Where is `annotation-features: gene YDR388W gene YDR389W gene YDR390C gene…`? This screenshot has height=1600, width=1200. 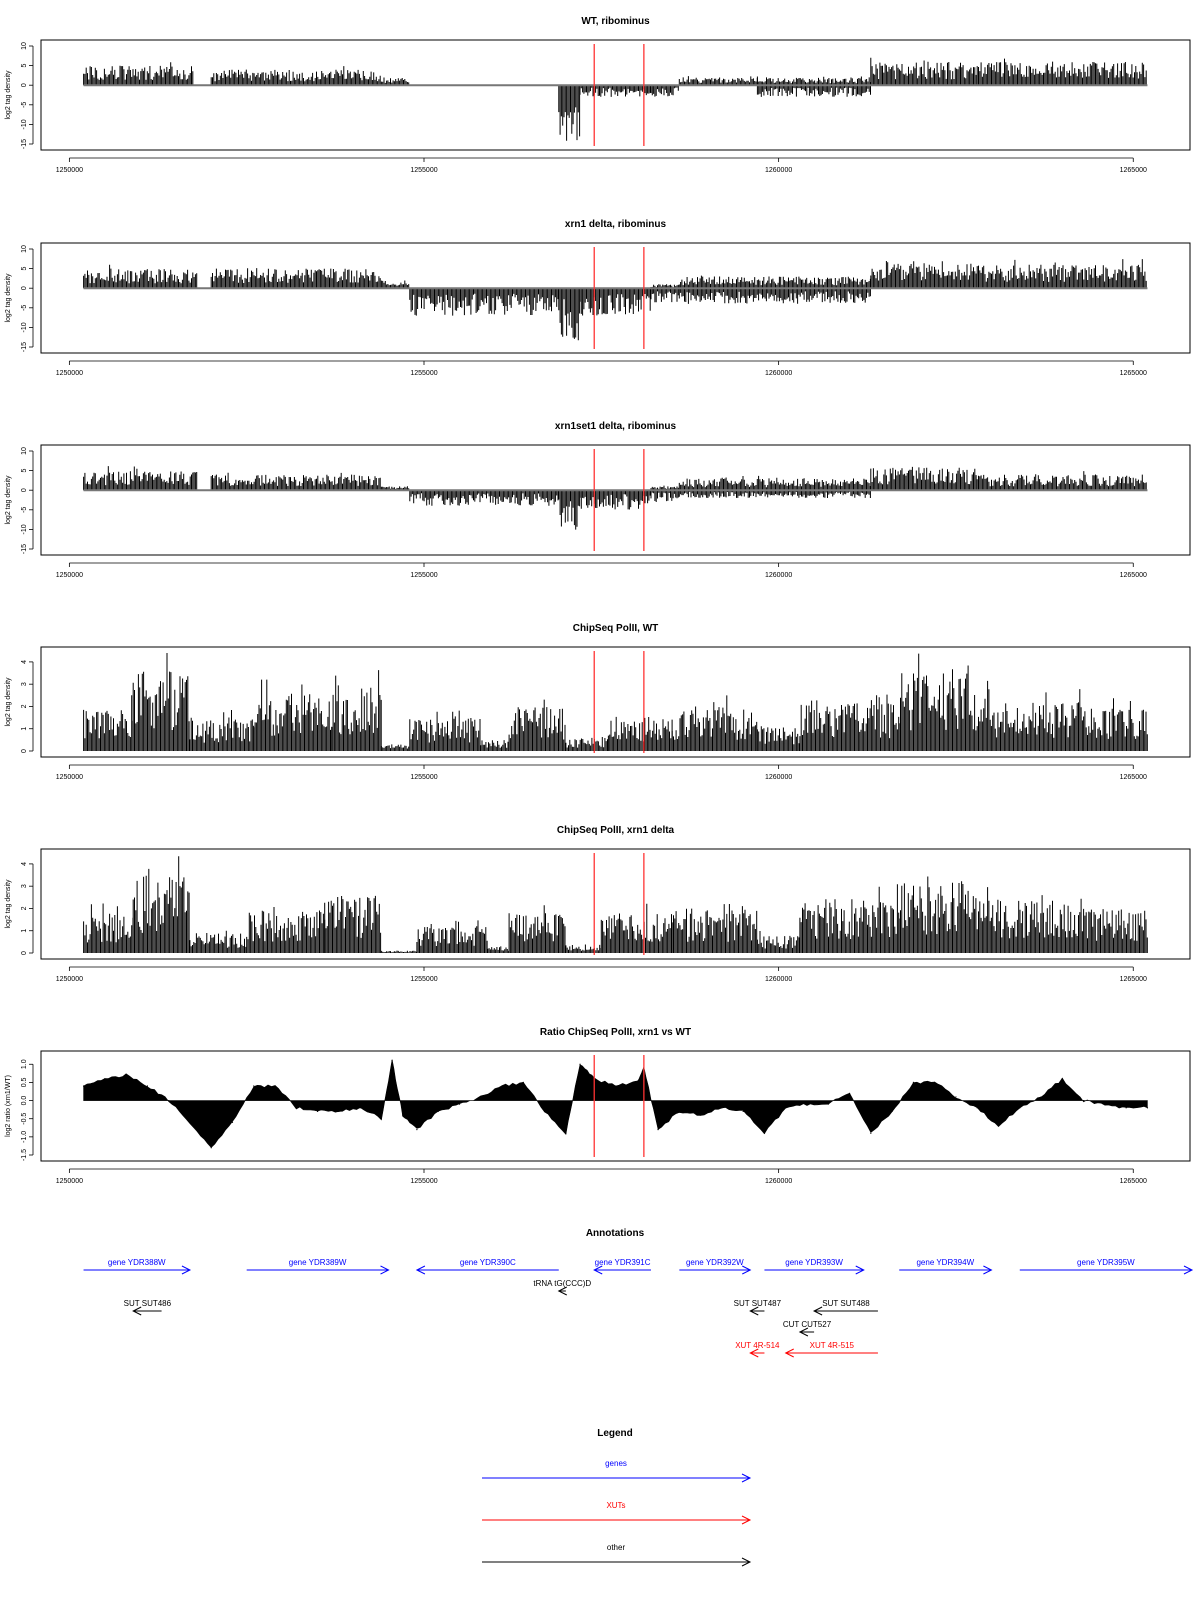 annotation-features: gene YDR388W gene YDR389W gene YDR390C gene… is located at coordinates (638, 1308).